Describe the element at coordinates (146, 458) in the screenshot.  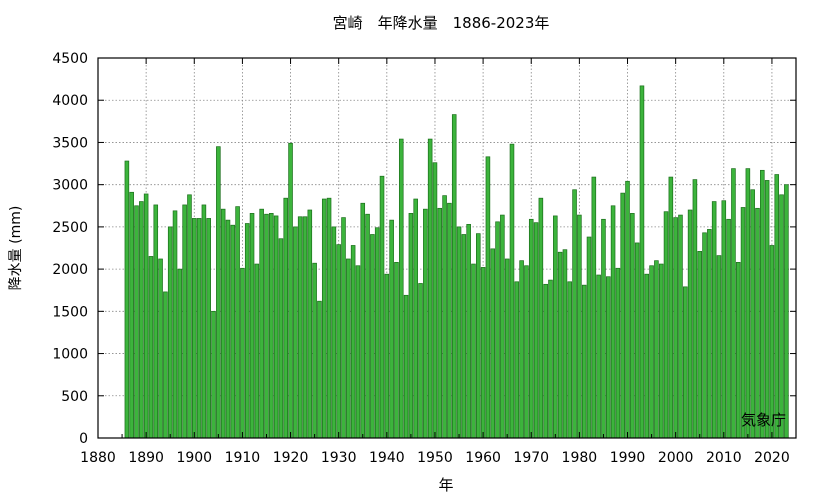
I see `x-tick-label: 1890` at that location.